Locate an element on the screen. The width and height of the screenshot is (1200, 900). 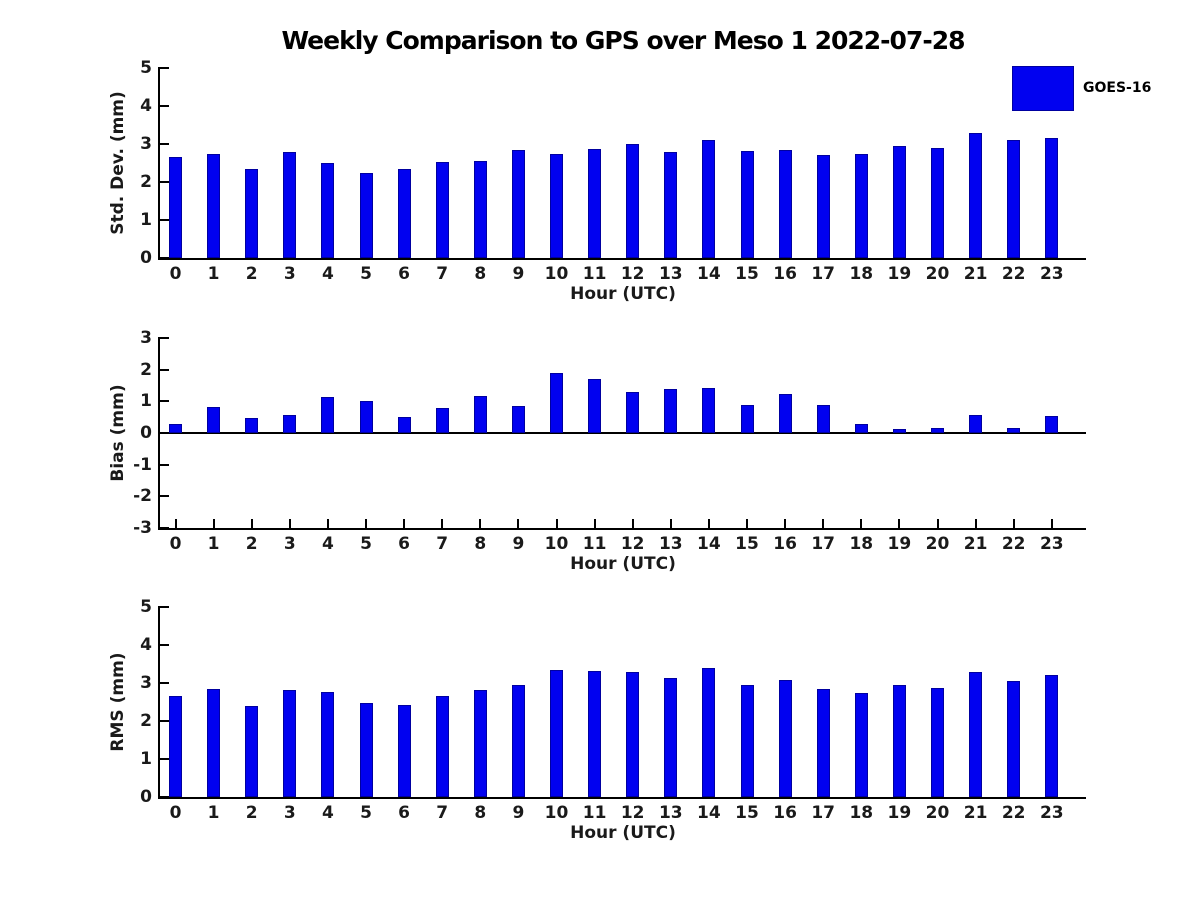
bar-bias-h20 is located at coordinates (937, 430).